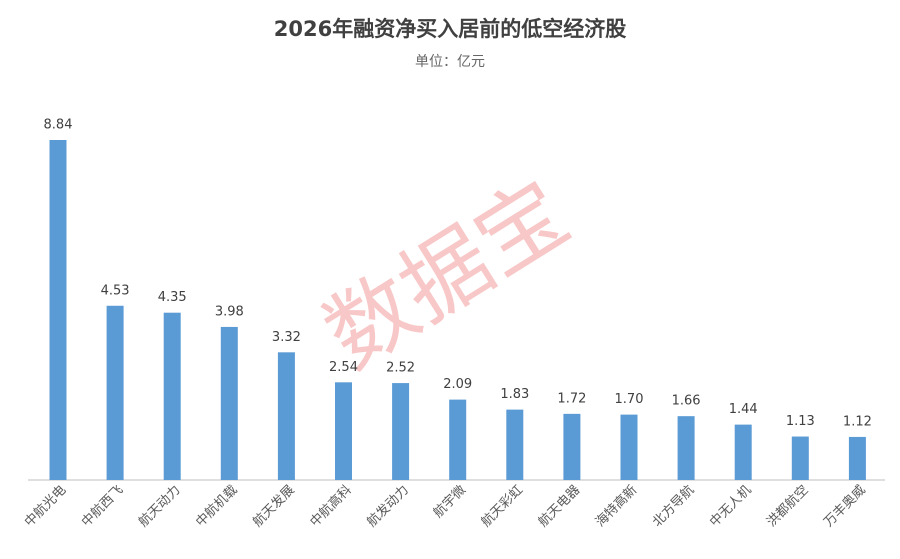 This screenshot has width=900, height=559. I want to click on value-label: 8.84, so click(58, 125).